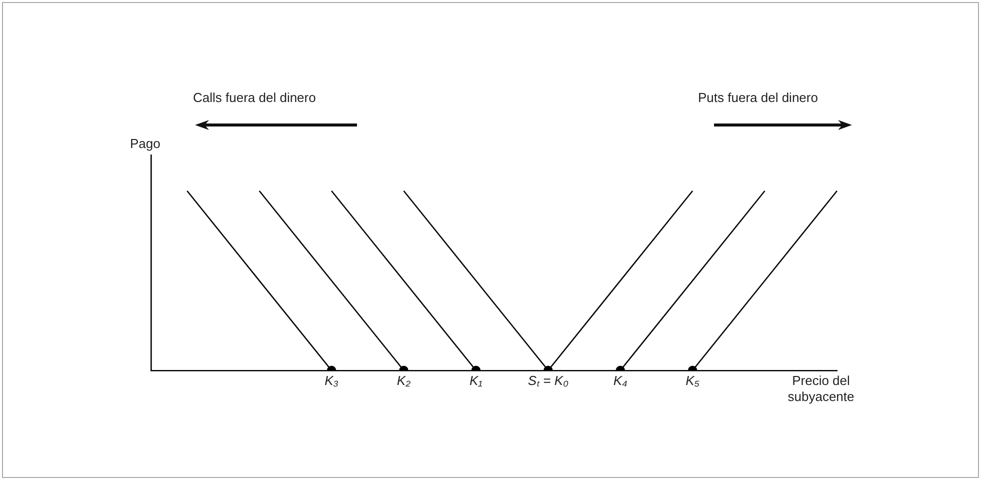 The height and width of the screenshot is (480, 983). I want to click on x-tick-label: Sₜ = K₀, so click(548, 380).